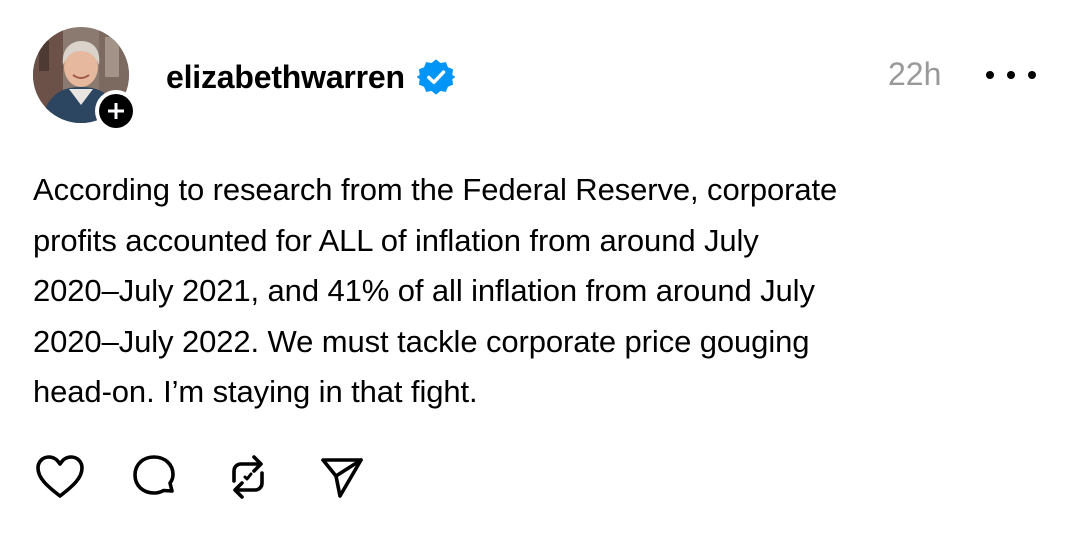 Image resolution: width=1080 pixels, height=550 pixels. I want to click on comment-icon, so click(154, 475).